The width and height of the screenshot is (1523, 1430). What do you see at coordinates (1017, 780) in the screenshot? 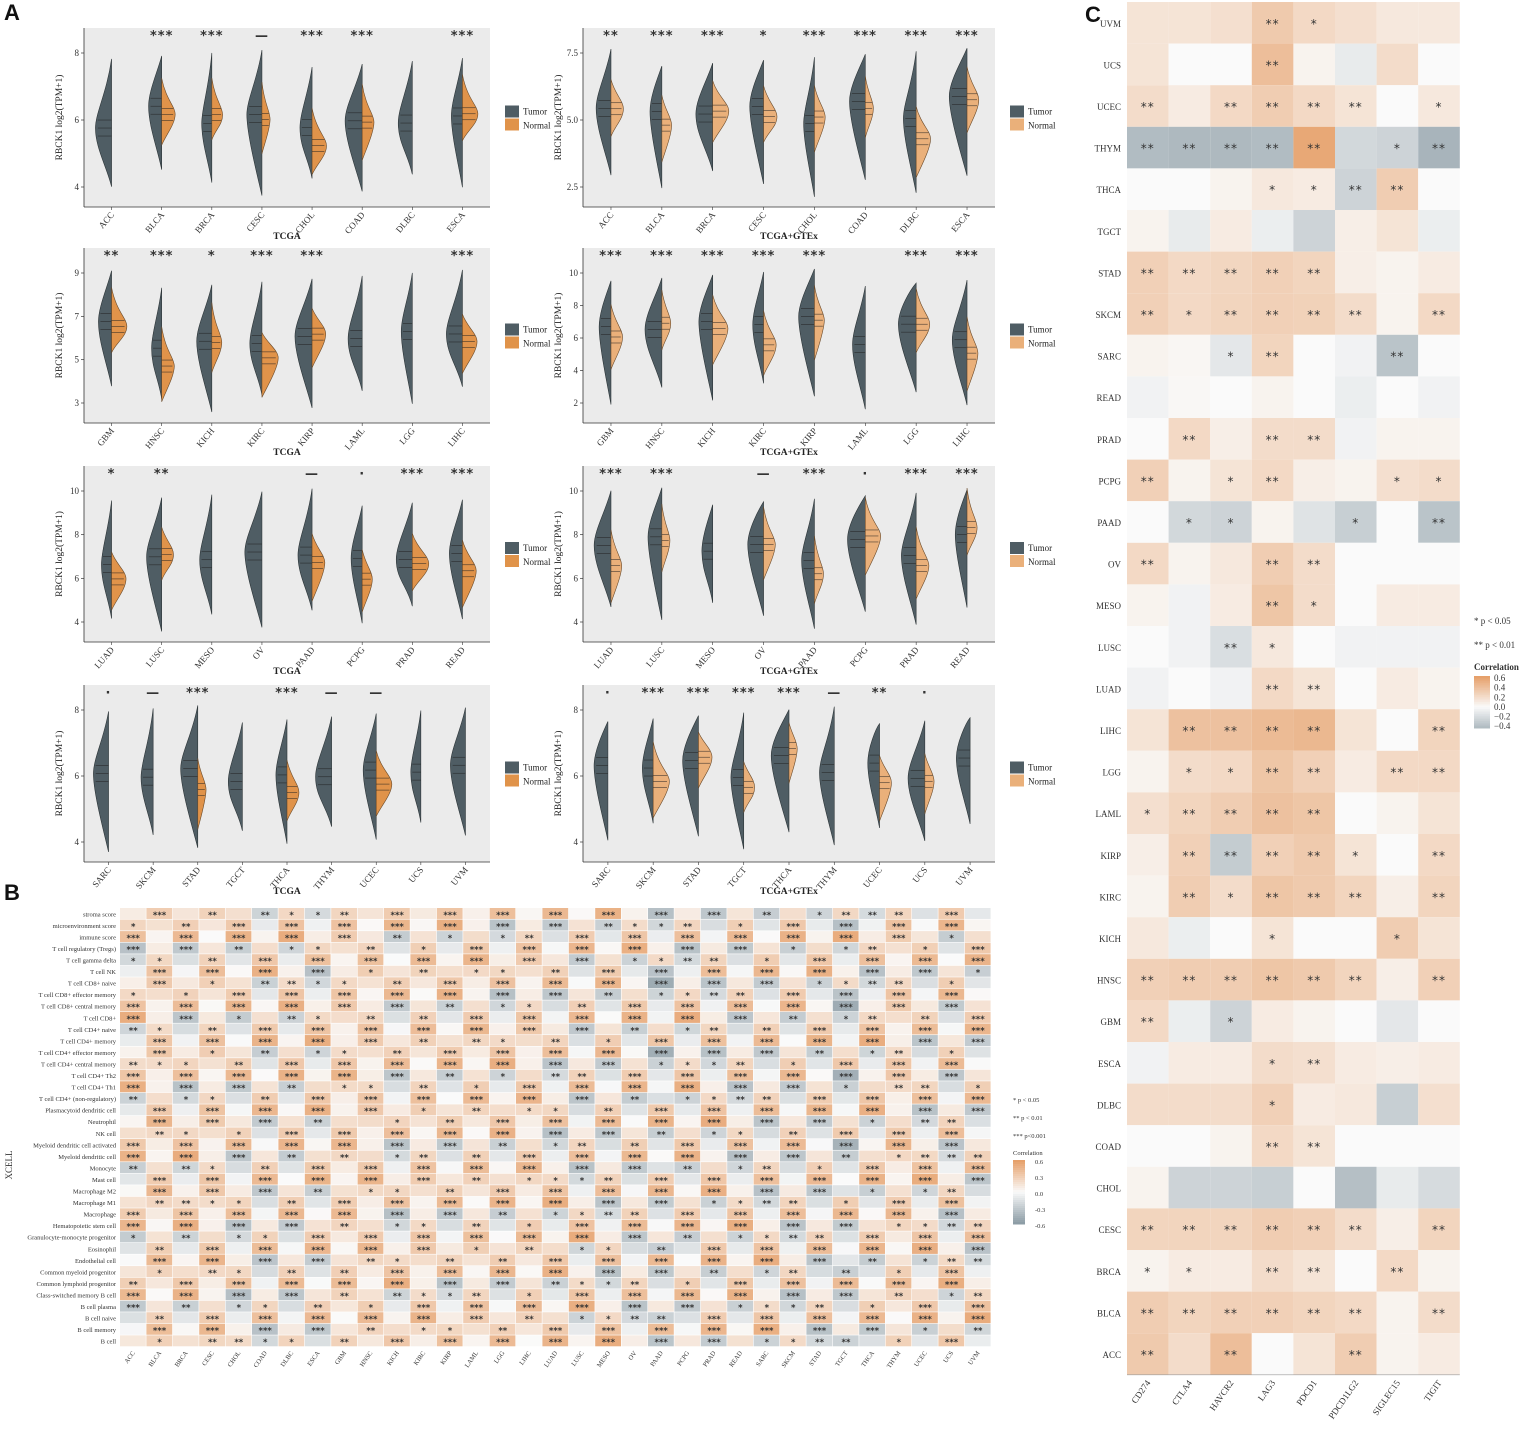
I see `legend-swatch-normal` at bounding box center [1017, 780].